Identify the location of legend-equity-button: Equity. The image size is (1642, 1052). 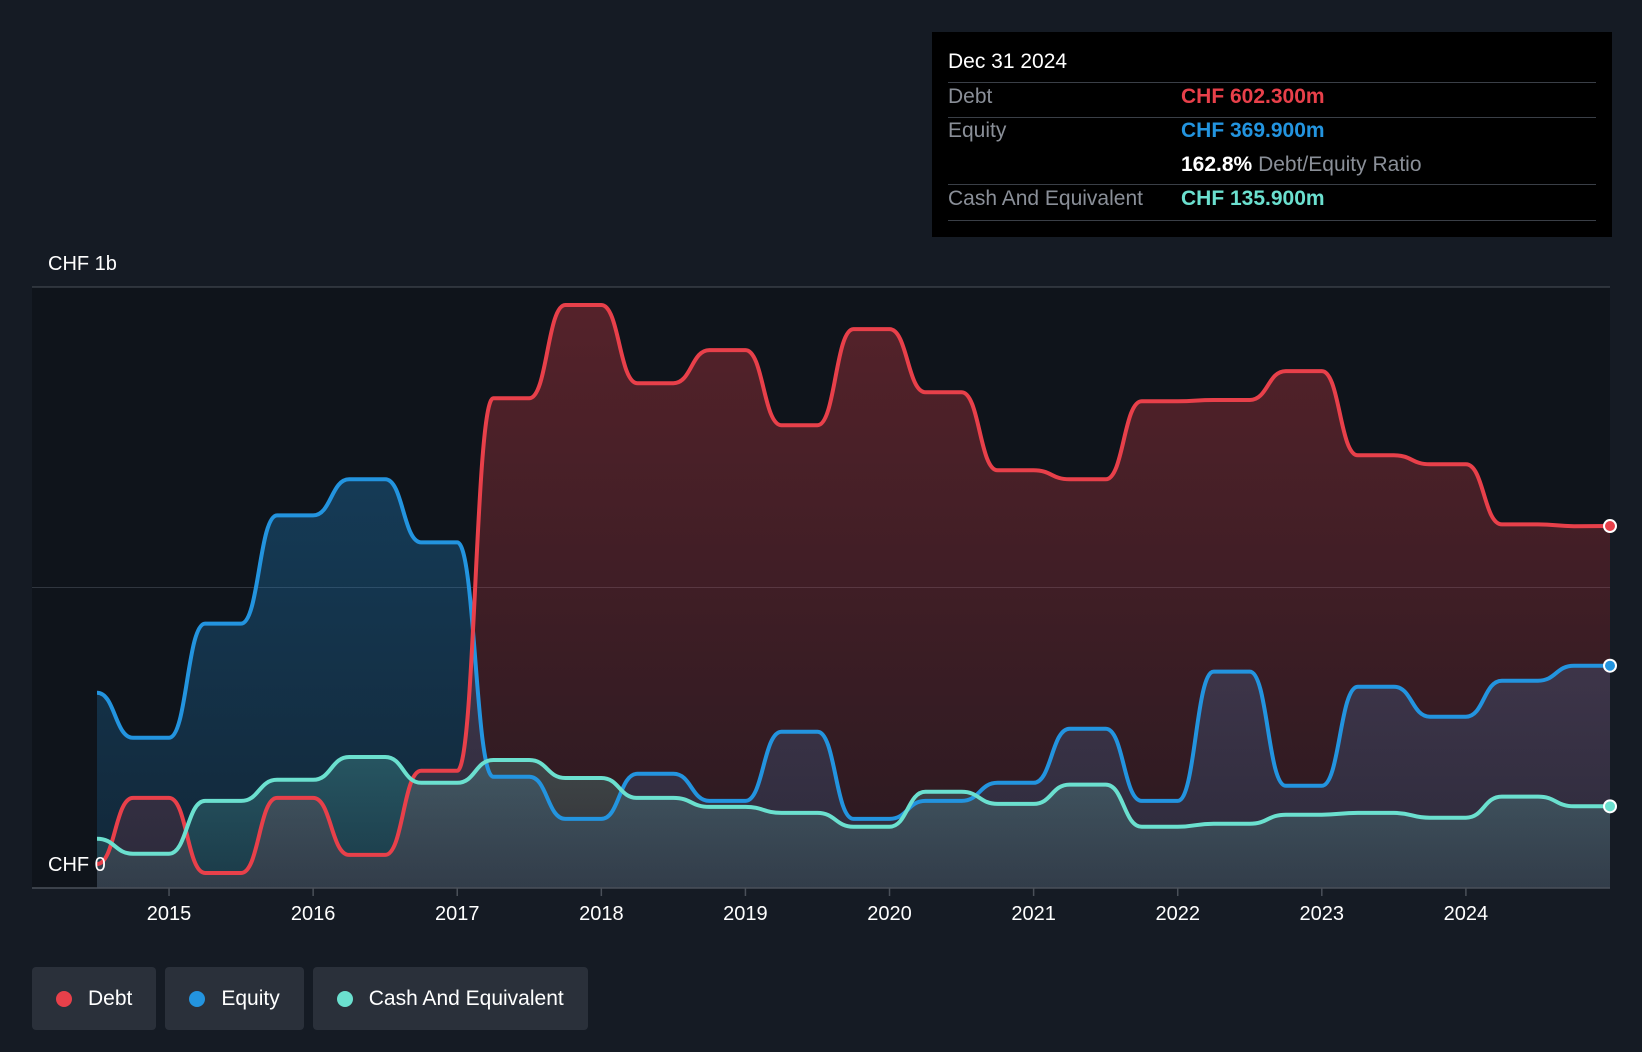
(234, 998).